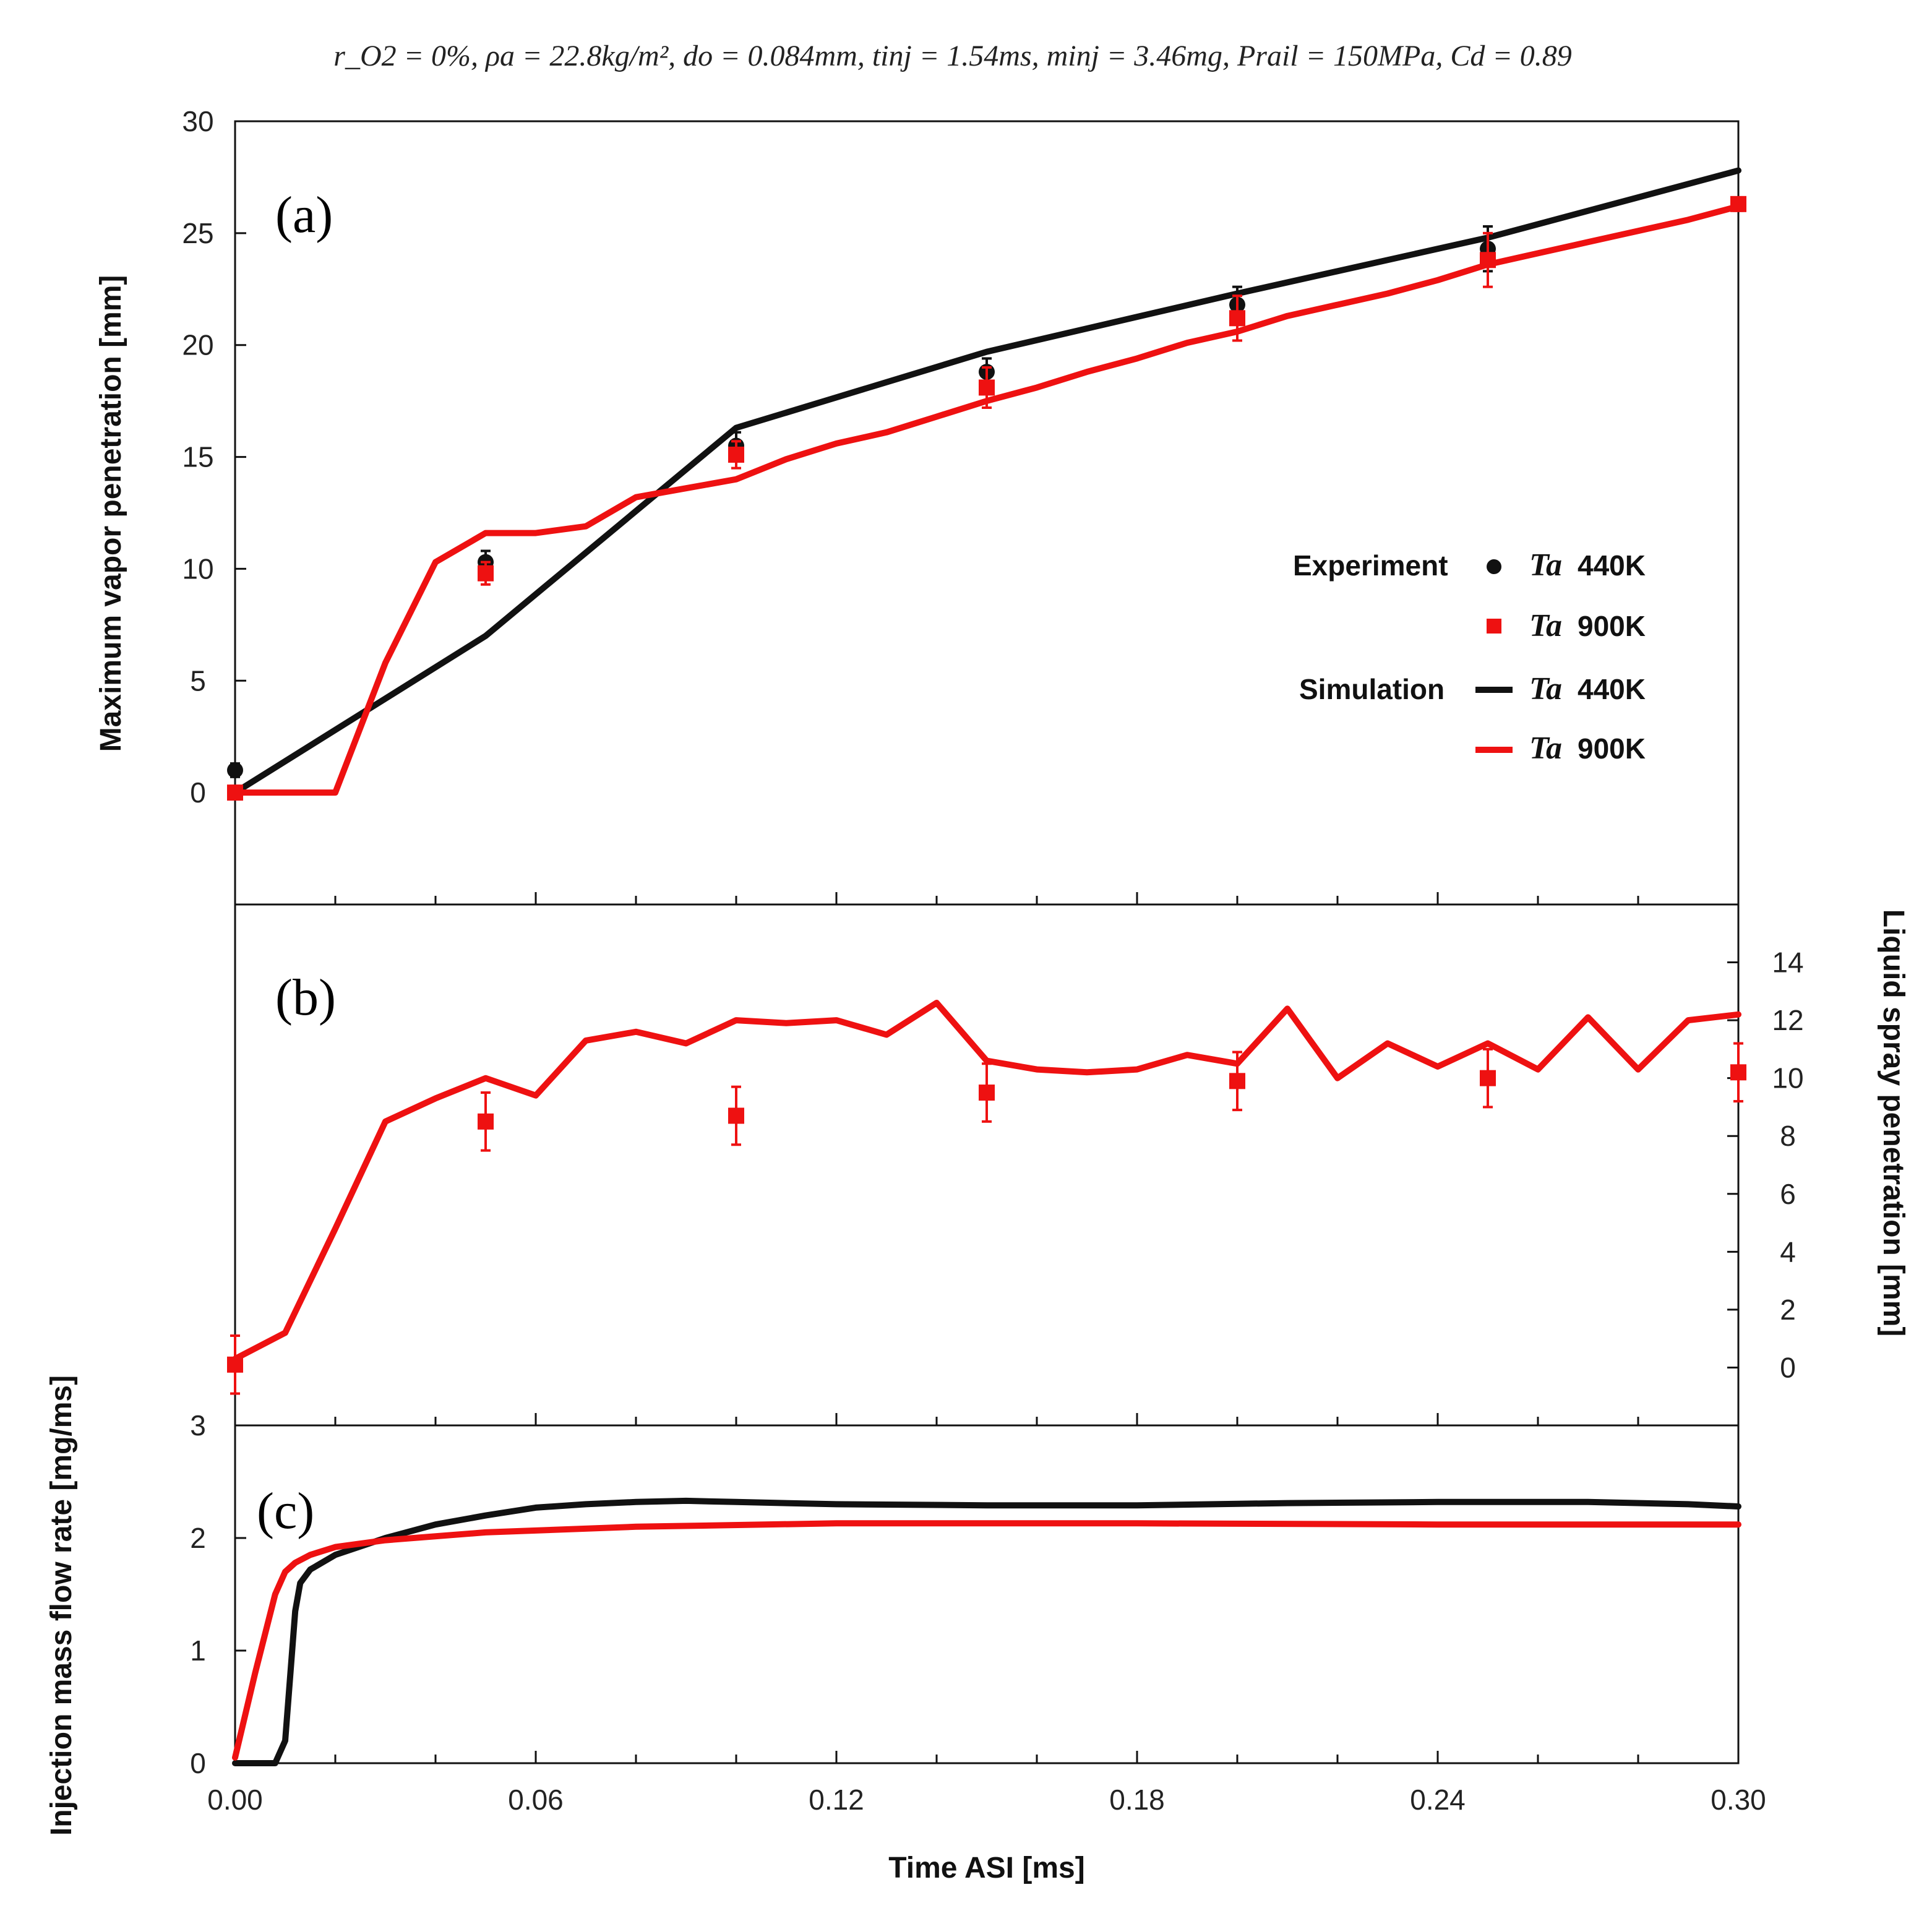 This screenshot has width=1932, height=1916. I want to click on legend-group-simulation: Simulation, so click(1372, 689).